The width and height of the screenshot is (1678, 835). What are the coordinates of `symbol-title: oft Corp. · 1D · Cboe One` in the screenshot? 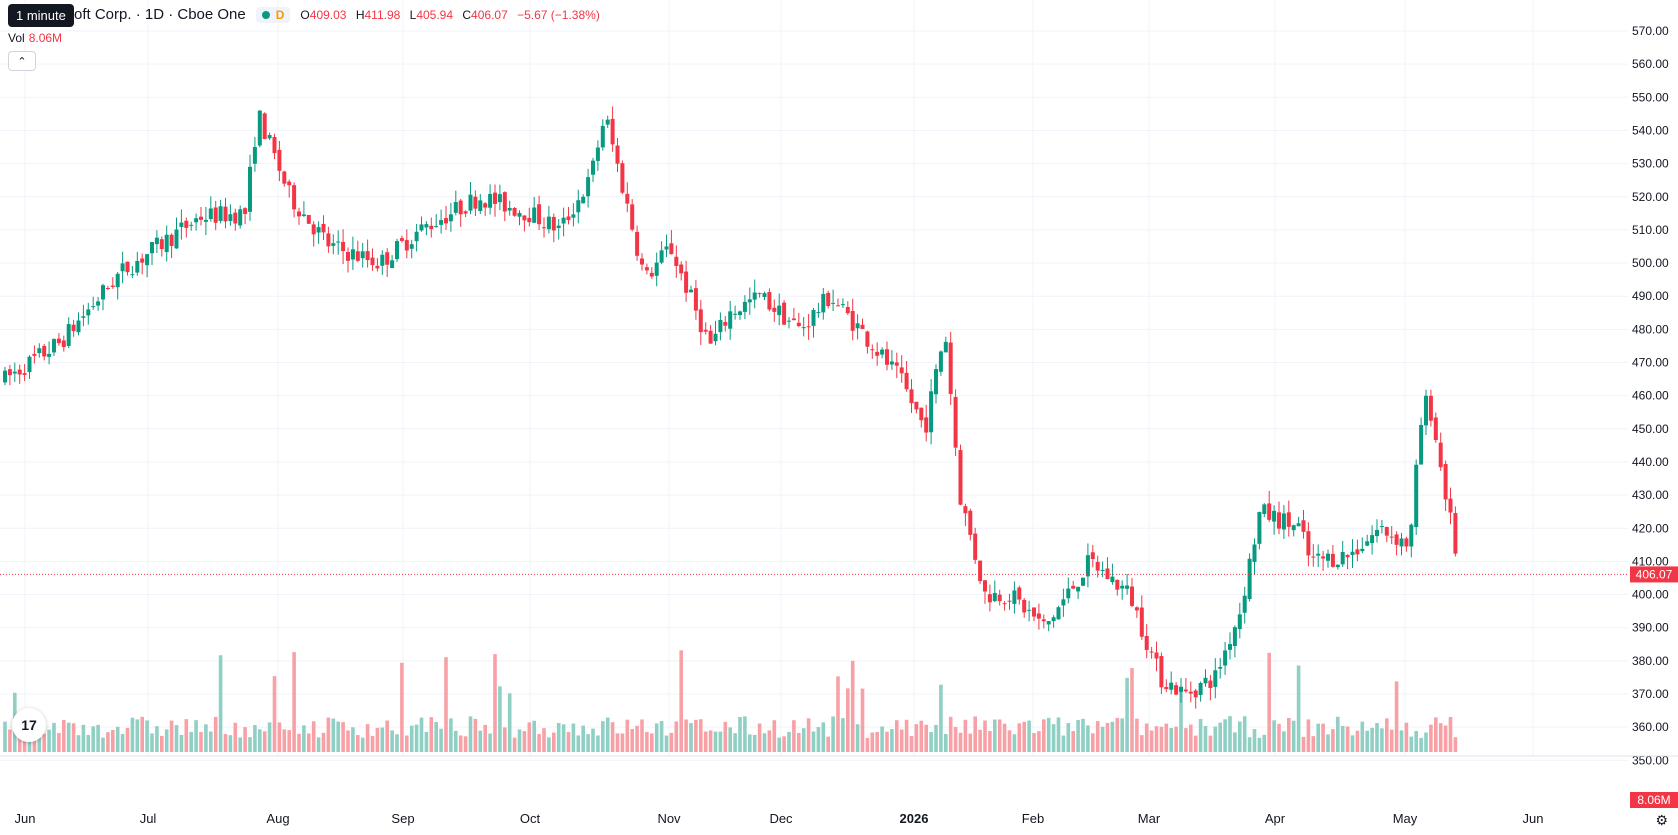 It's located at (160, 14).